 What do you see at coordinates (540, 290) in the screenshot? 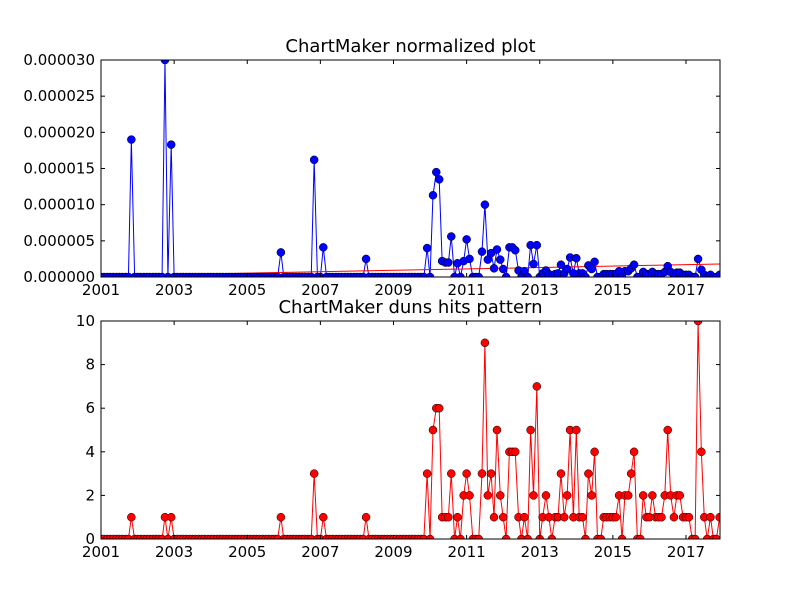
I see `x-tick-label: 2013` at bounding box center [540, 290].